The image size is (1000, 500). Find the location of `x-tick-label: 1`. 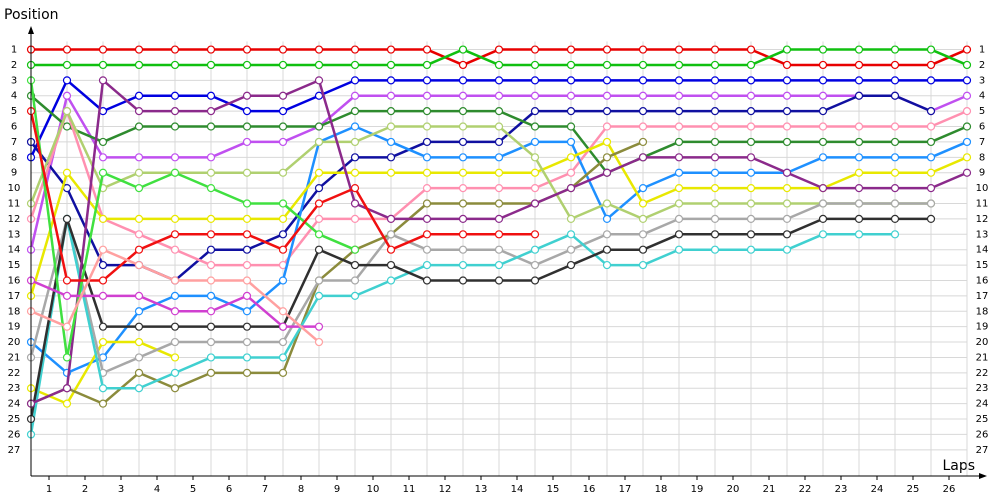

x-tick-label: 1 is located at coordinates (49, 489).